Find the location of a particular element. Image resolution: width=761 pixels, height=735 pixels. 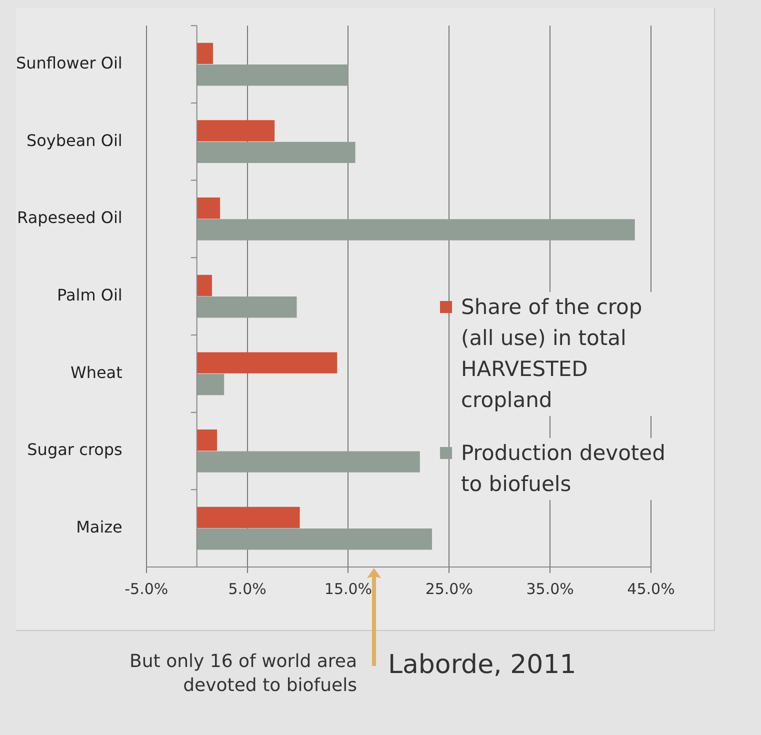

legend-label: Share of the crop (all use) in total HARVESTED cropland is located at coordinates (570, 354).